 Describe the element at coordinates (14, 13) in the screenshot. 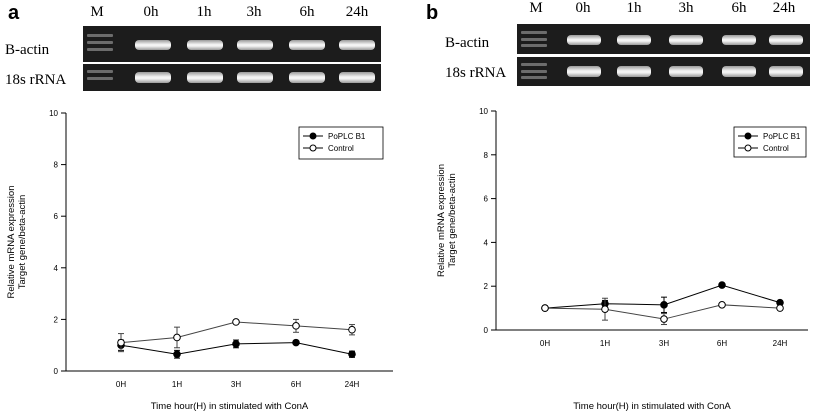

I see `panel-a-letter: a` at that location.